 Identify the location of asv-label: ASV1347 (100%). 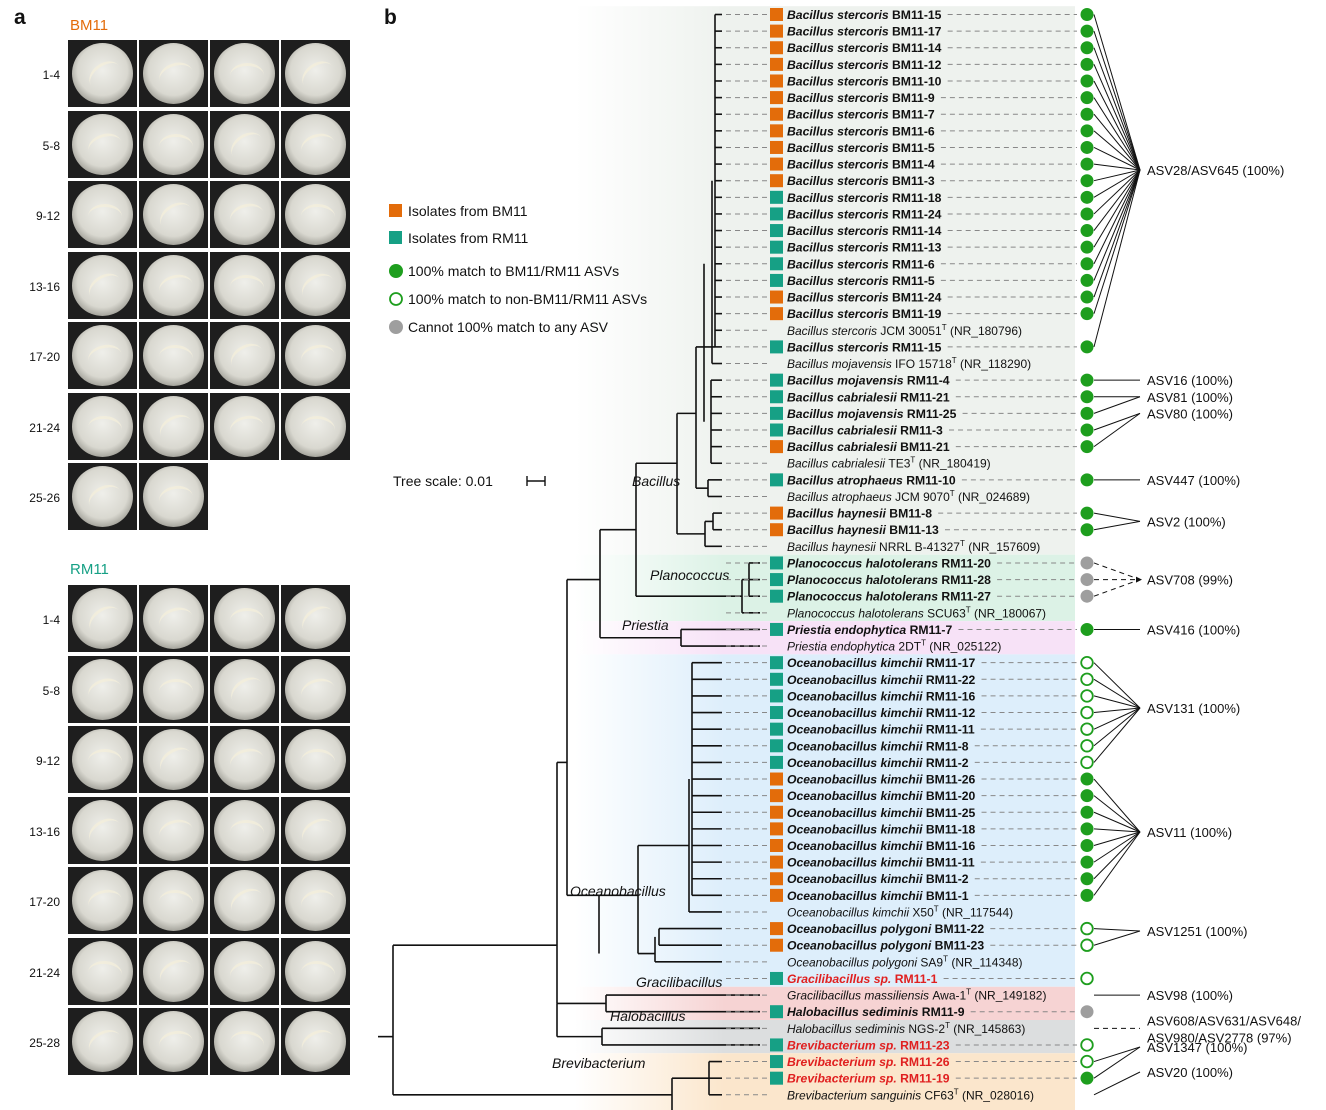
(1197, 1047).